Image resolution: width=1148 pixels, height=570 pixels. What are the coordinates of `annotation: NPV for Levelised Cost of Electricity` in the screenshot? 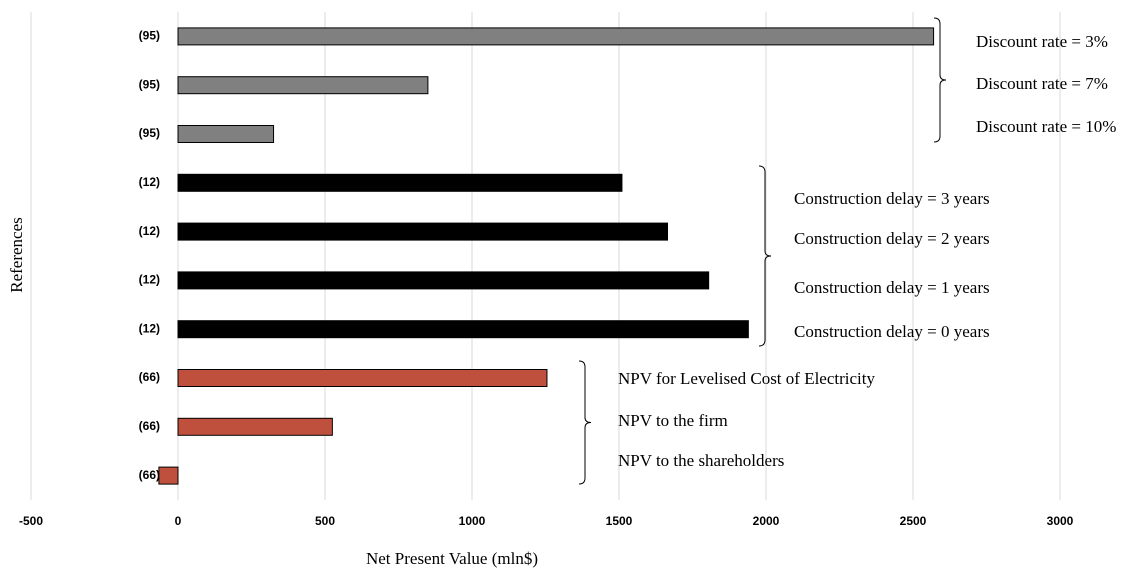 It's located at (746, 378).